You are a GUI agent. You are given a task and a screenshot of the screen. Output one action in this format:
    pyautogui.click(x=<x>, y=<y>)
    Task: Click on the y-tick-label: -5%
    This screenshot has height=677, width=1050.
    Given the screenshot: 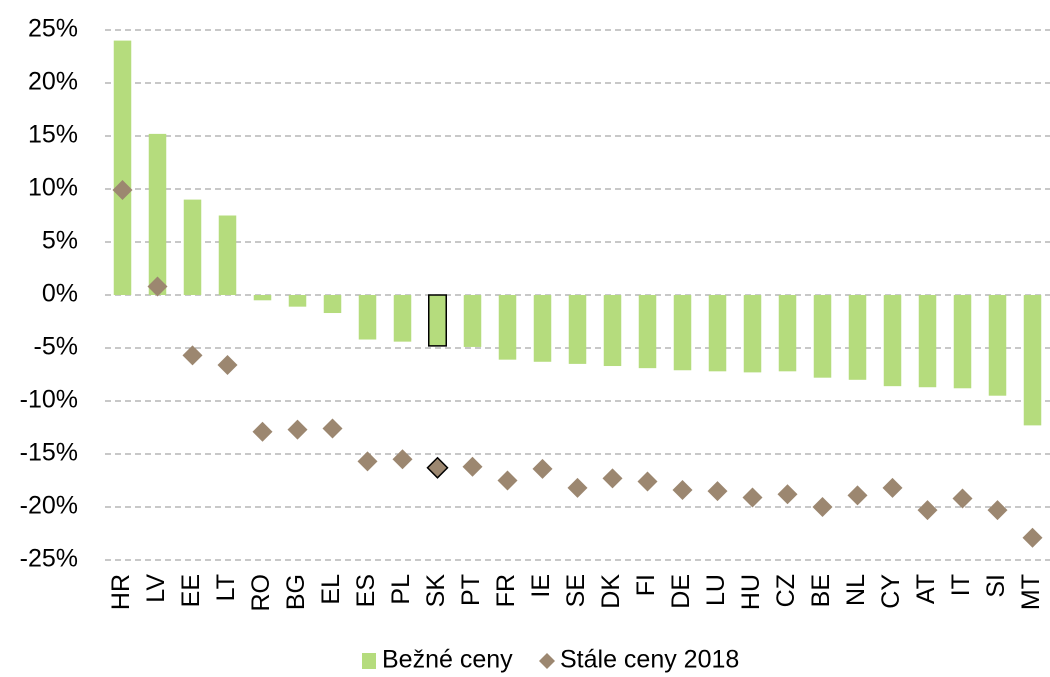 What is the action you would take?
    pyautogui.click(x=56, y=347)
    